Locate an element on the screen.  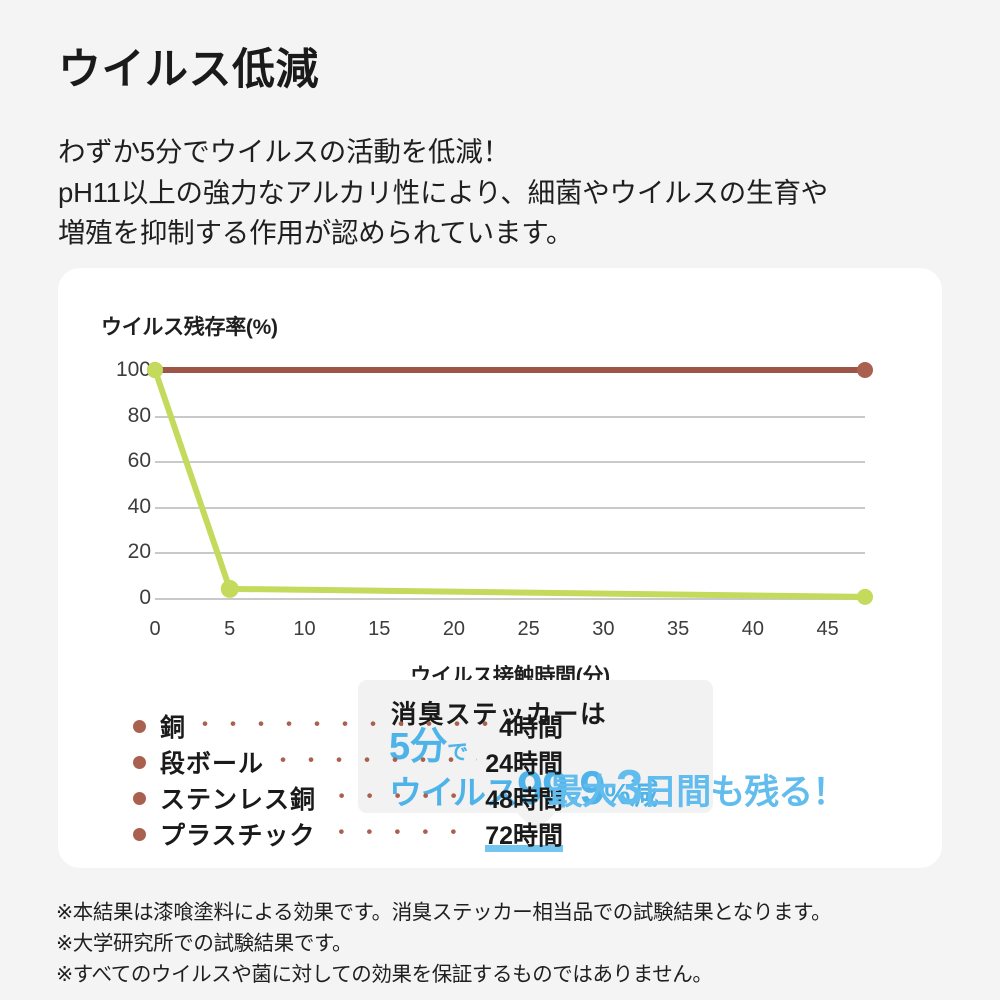
legend-label: 段ボール is located at coordinates (212, 764).